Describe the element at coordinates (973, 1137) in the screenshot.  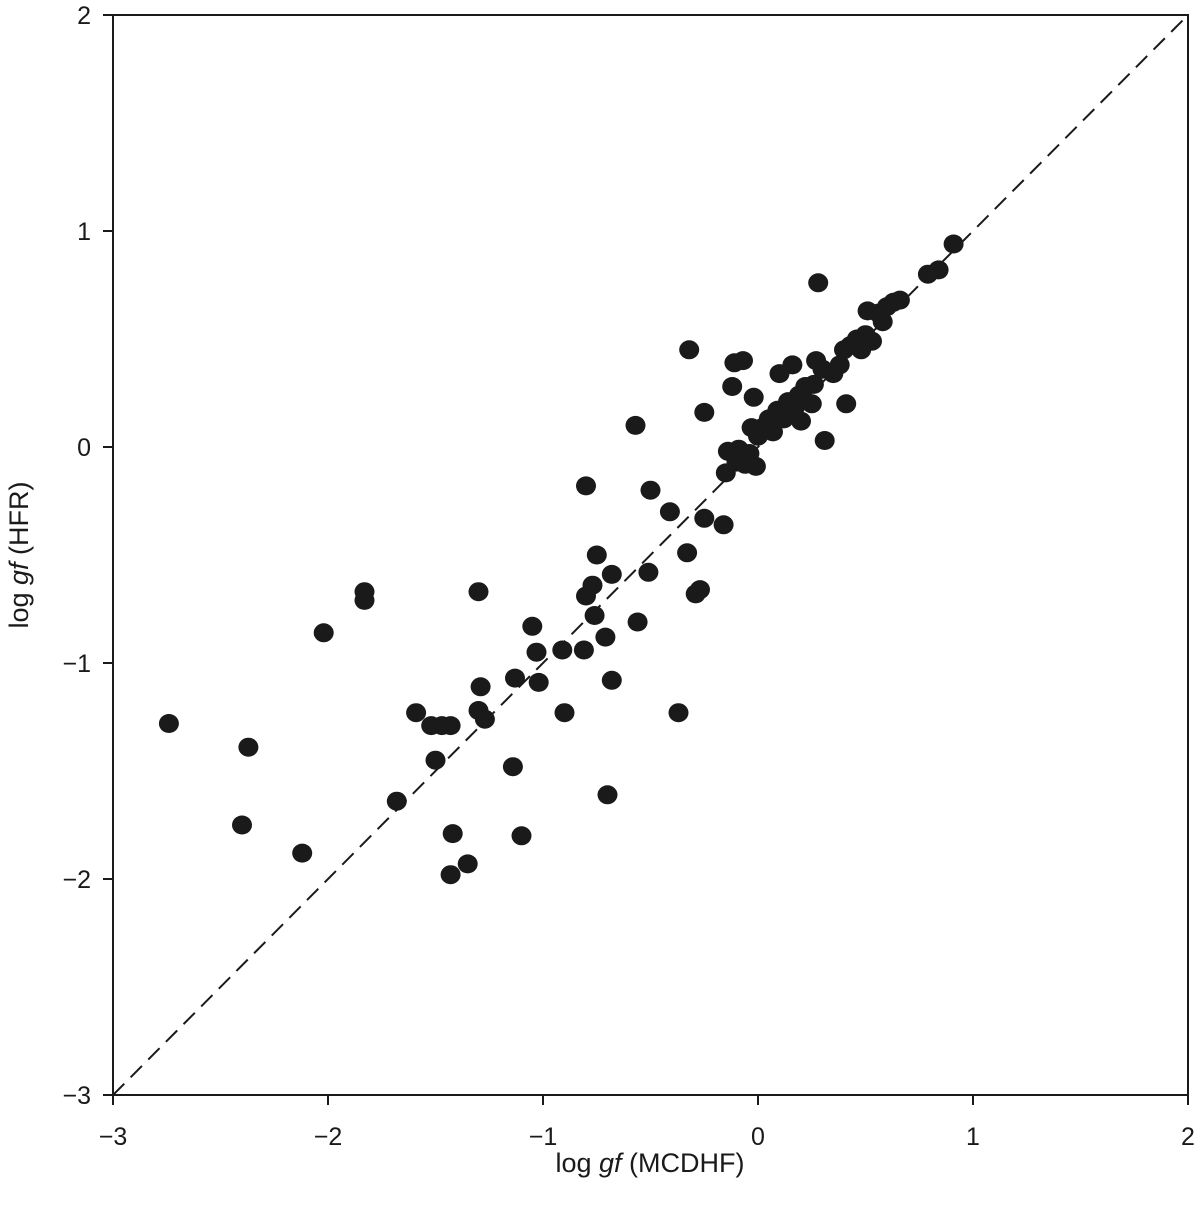
I see `x-tick-label: 1` at that location.